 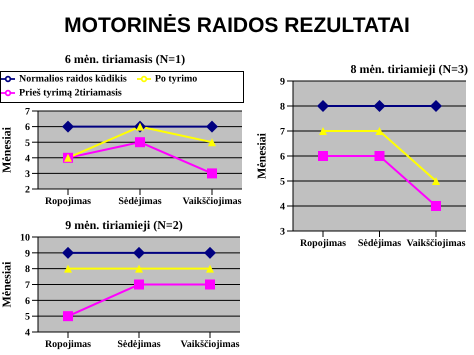 I want to click on y-tick-label: 2, so click(x=27, y=190).